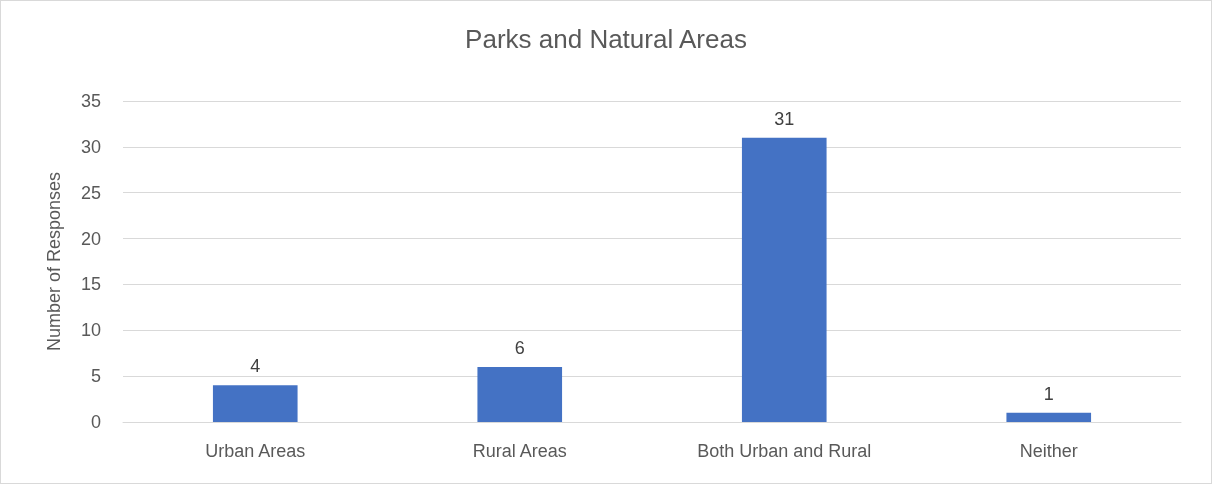 The image size is (1212, 484). Describe the element at coordinates (95, 376) in the screenshot. I see `y-tick-label: 5` at that location.